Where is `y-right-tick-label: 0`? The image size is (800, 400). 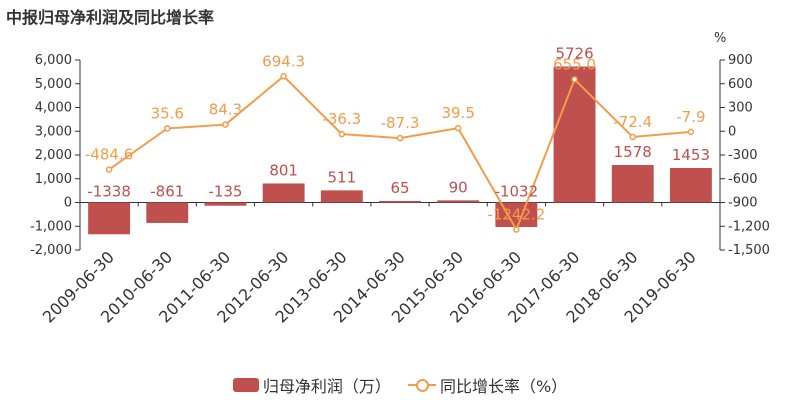
y-right-tick-label: 0 is located at coordinates (732, 131).